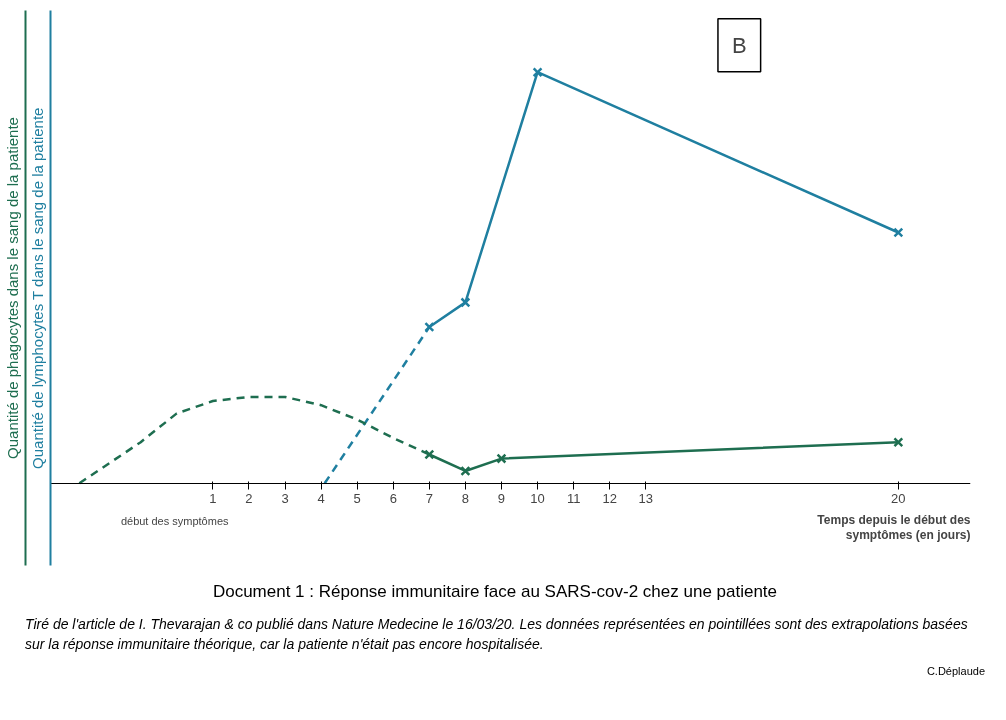 The width and height of the screenshot is (1006, 720). Describe the element at coordinates (465, 499) in the screenshot. I see `x-tick-label: 8` at that location.